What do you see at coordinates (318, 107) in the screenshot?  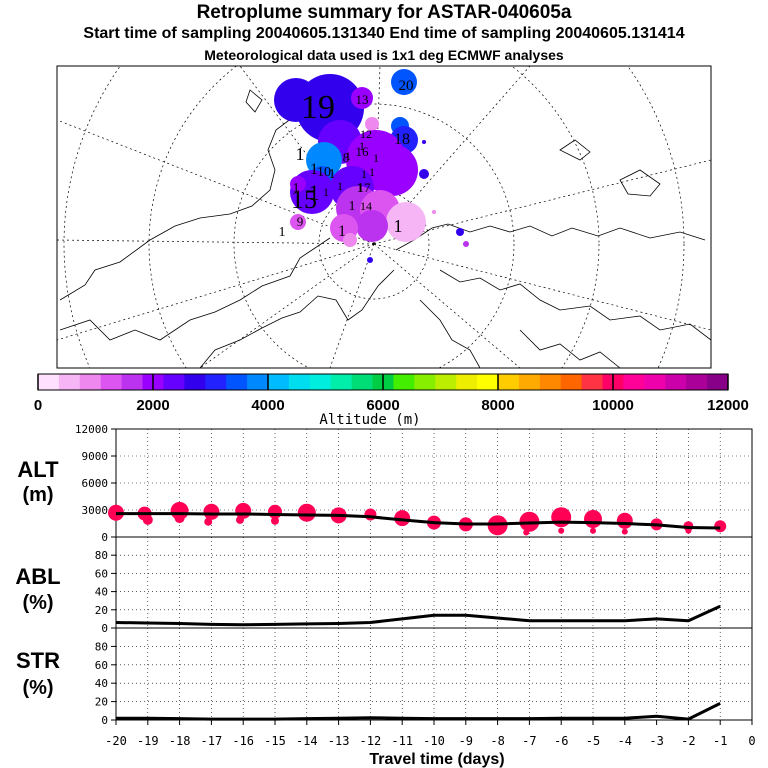 I see `day-label: 19` at bounding box center [318, 107].